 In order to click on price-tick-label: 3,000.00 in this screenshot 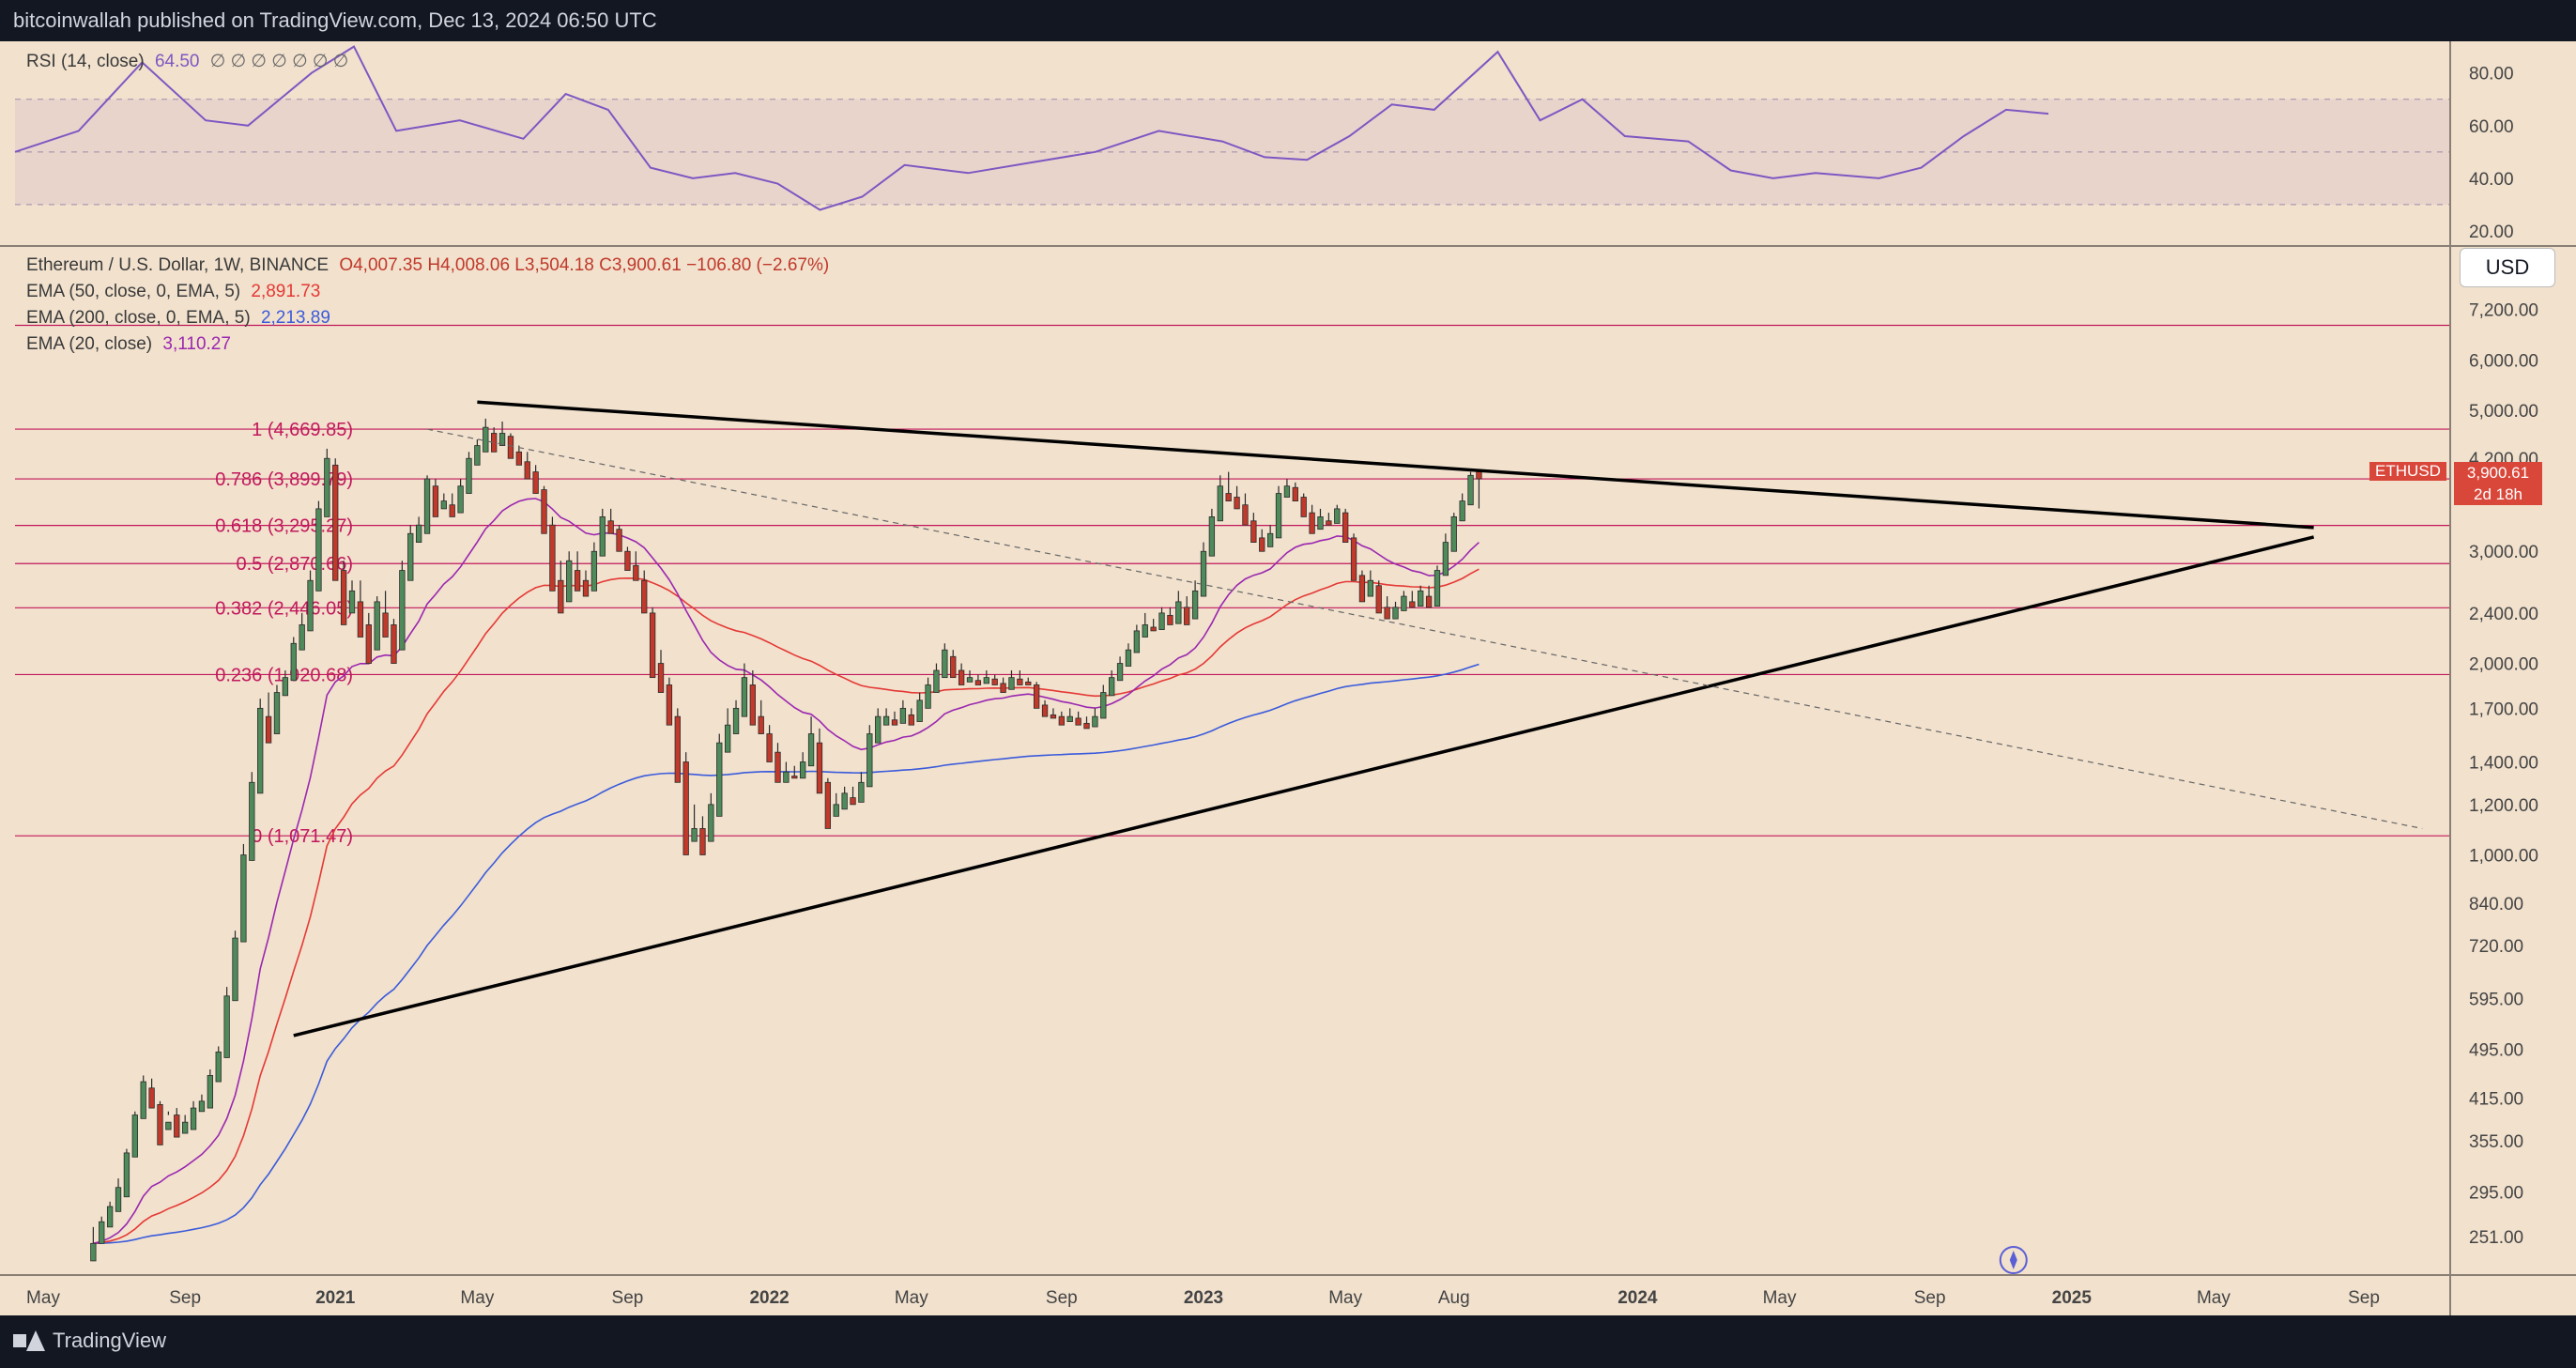, I will do `click(2504, 552)`.